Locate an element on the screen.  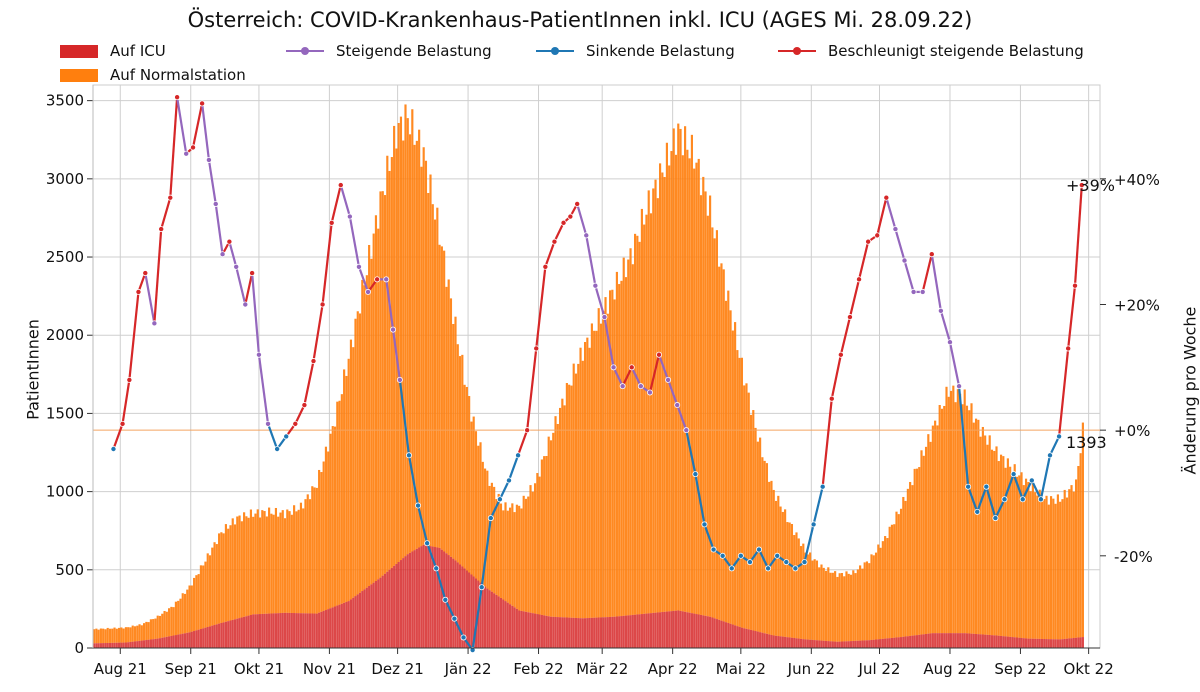
x-tick-label: Apr 22 is located at coordinates (673, 669).